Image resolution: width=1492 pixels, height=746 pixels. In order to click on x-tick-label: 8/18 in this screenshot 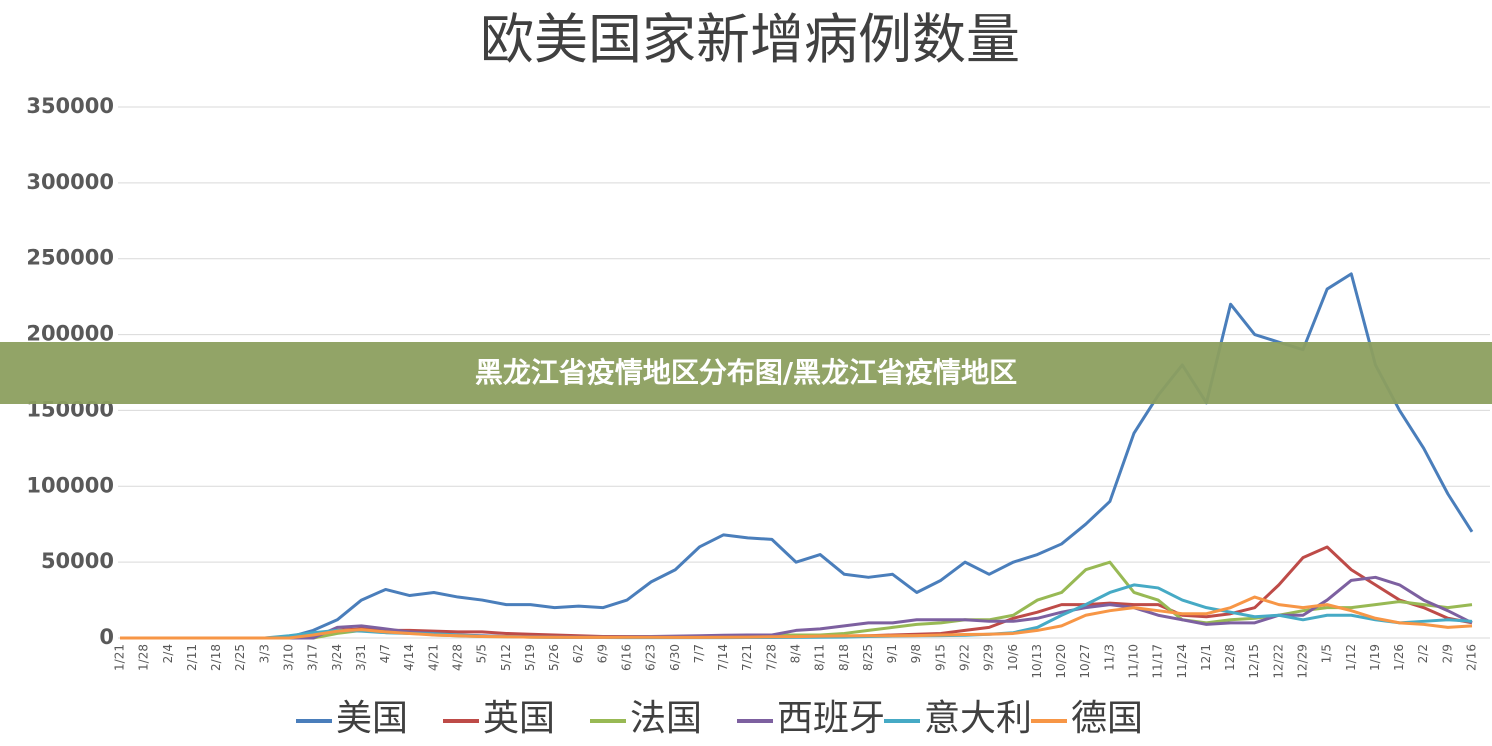, I will do `click(844, 657)`.